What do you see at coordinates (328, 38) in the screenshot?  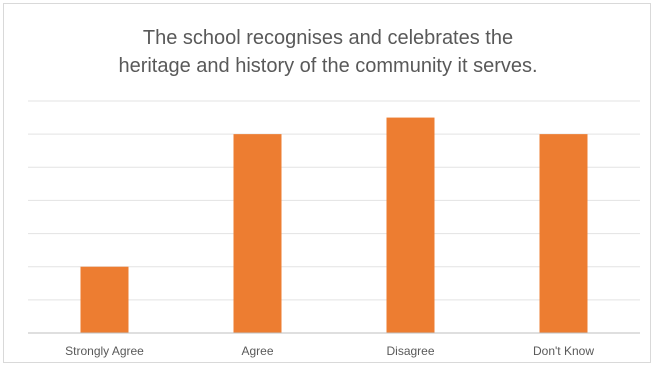 I see `chart-title-line-1: The school recognises and celebrates the` at bounding box center [328, 38].